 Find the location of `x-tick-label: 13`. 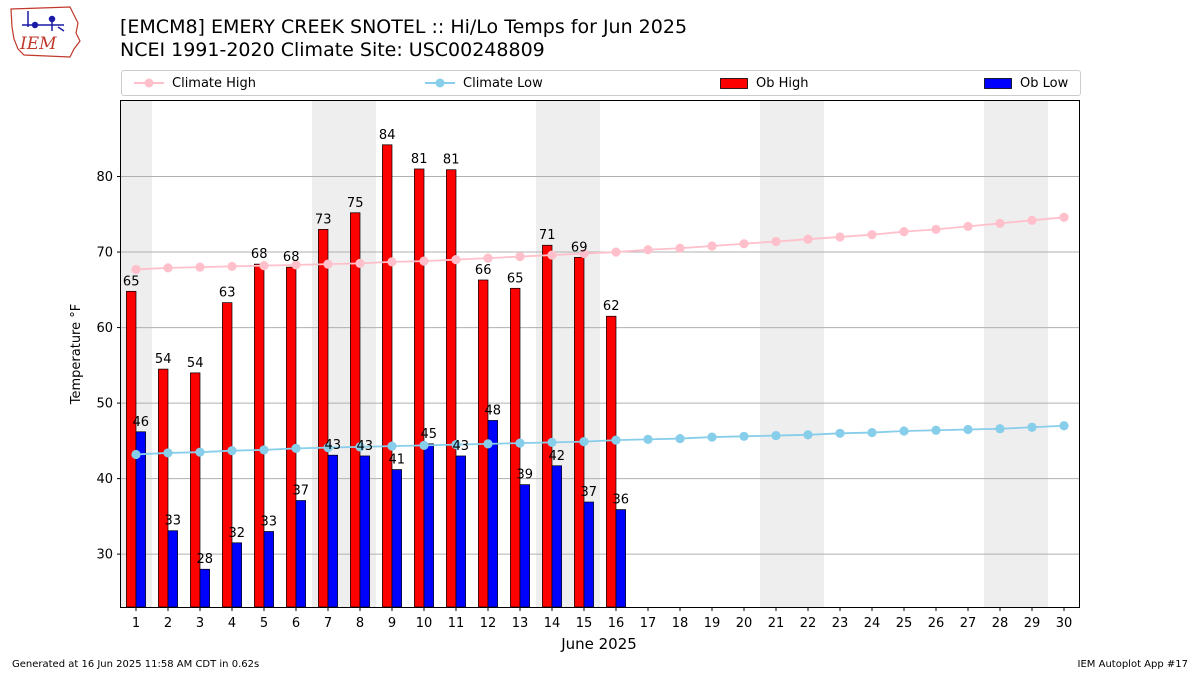

x-tick-label: 13 is located at coordinates (520, 623).